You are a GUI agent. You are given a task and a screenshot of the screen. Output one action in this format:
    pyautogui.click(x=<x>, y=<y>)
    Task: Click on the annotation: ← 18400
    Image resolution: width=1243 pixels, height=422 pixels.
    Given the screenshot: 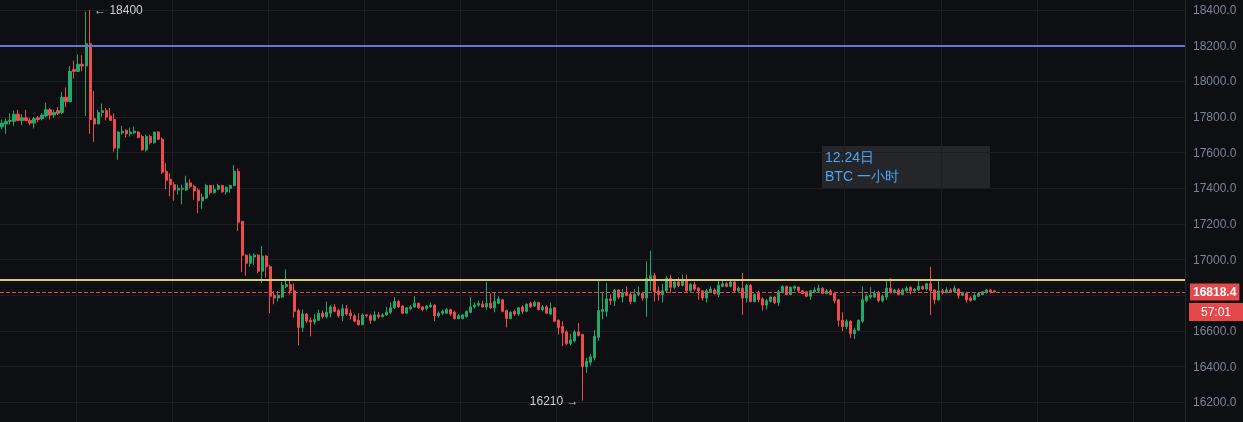 What is the action you would take?
    pyautogui.click(x=119, y=9)
    